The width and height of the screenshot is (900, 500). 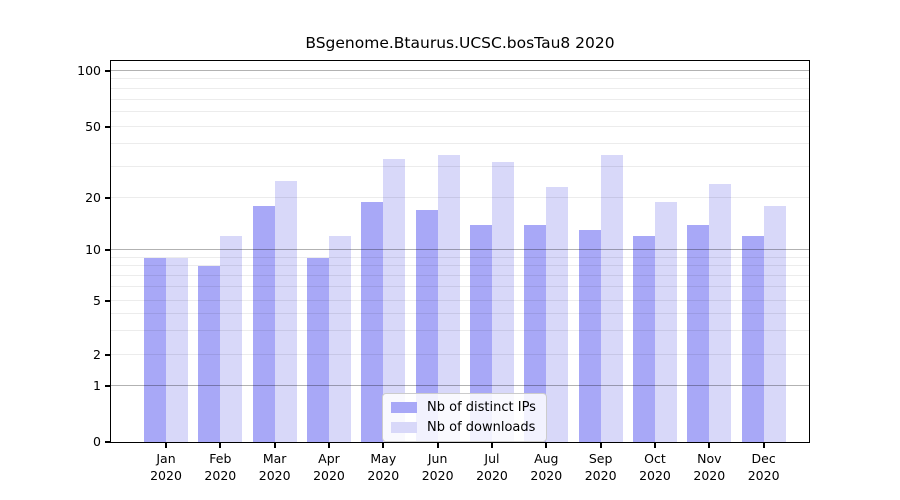 What do you see at coordinates (166, 468) in the screenshot?
I see `x-axis-tick-label: Jan 2020` at bounding box center [166, 468].